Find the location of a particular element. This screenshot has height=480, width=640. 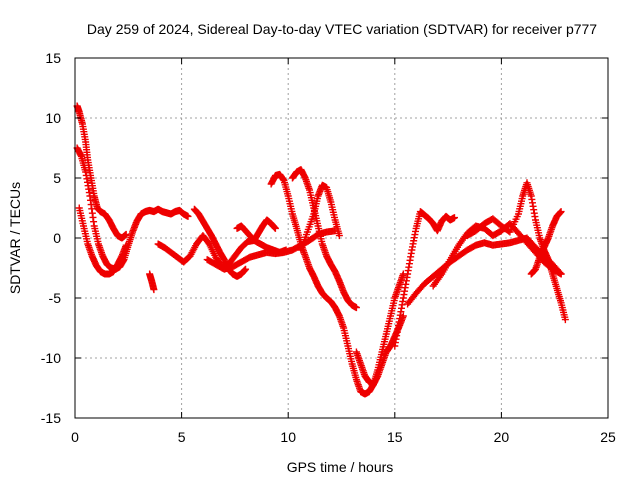

x-tick-label: 5 is located at coordinates (182, 437).